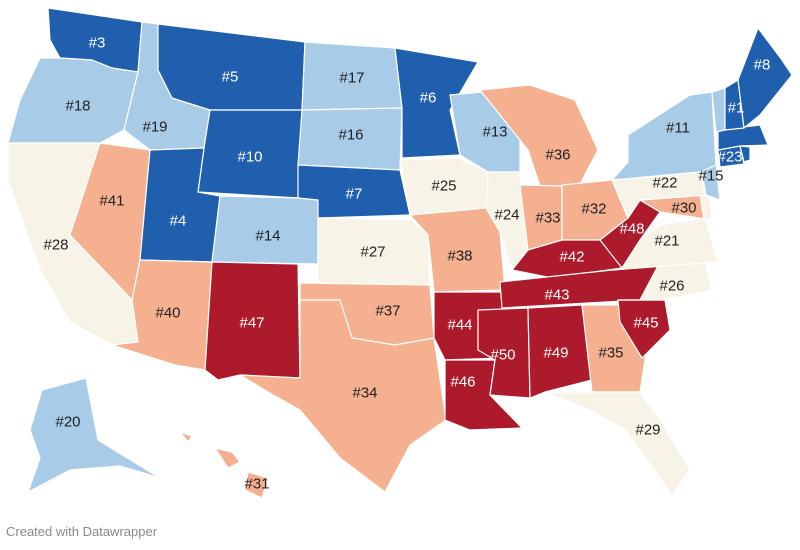  I want to click on rank-label-ga: #35, so click(610, 353).